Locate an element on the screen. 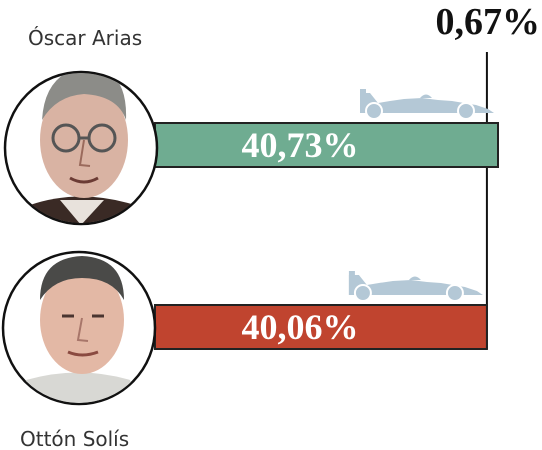  bar-otton-solis is located at coordinates (321, 327).